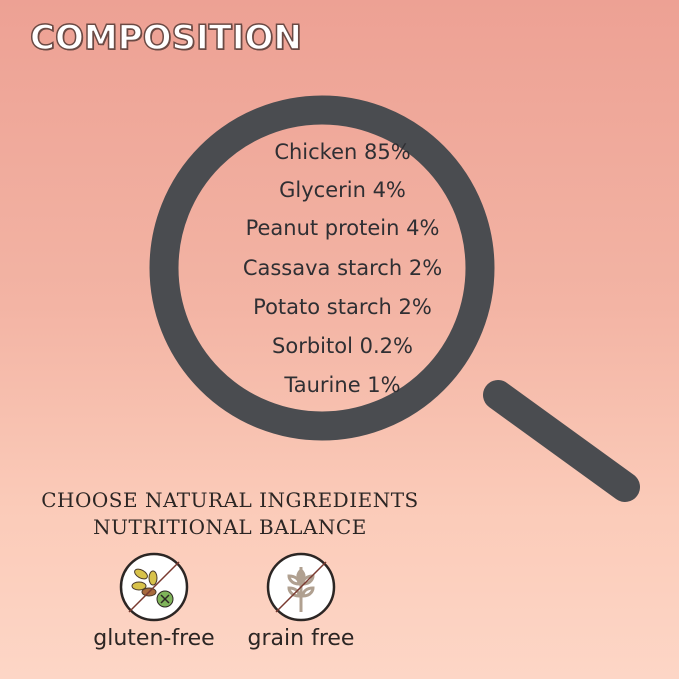 The height and width of the screenshot is (679, 679). Describe the element at coordinates (342, 228) in the screenshot. I see `ingredient-item: Peanut protein 4%` at that location.